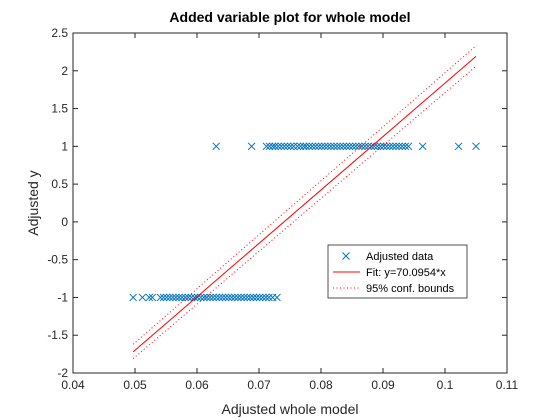 This screenshot has width=560, height=420. I want to click on y-tick-label: -2, so click(62, 373).